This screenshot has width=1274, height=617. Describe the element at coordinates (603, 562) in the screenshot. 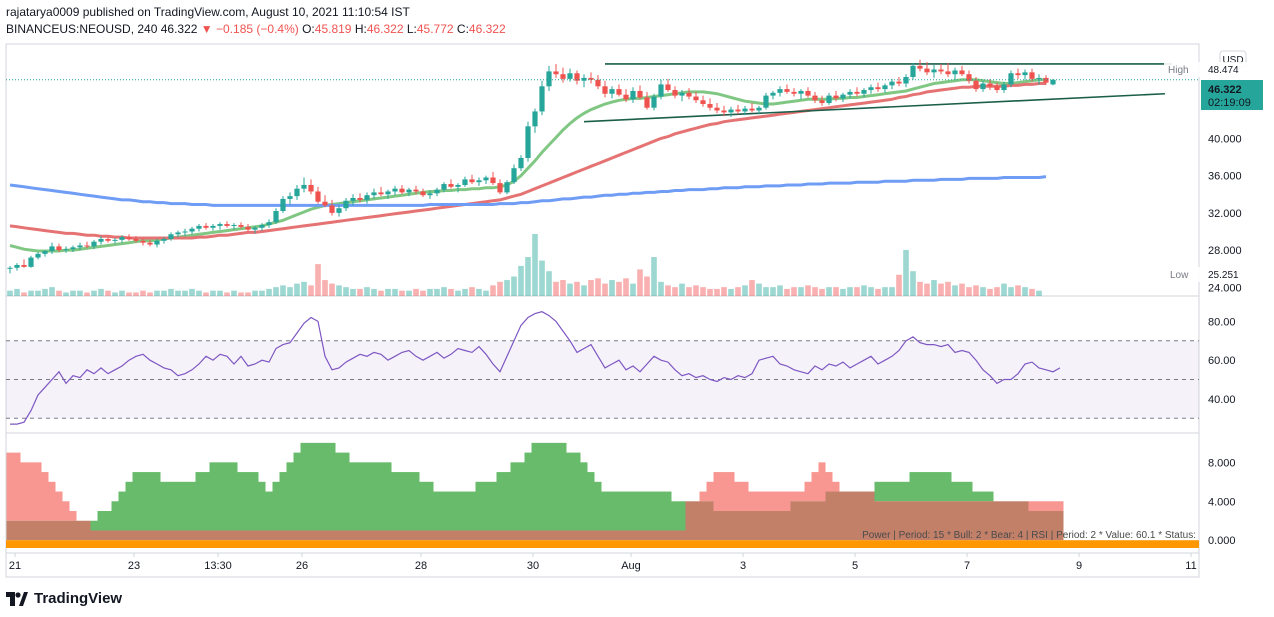

I see `time-axis: 21 23 13:30 26 28 30 Aug 3 5 7 9 11` at that location.